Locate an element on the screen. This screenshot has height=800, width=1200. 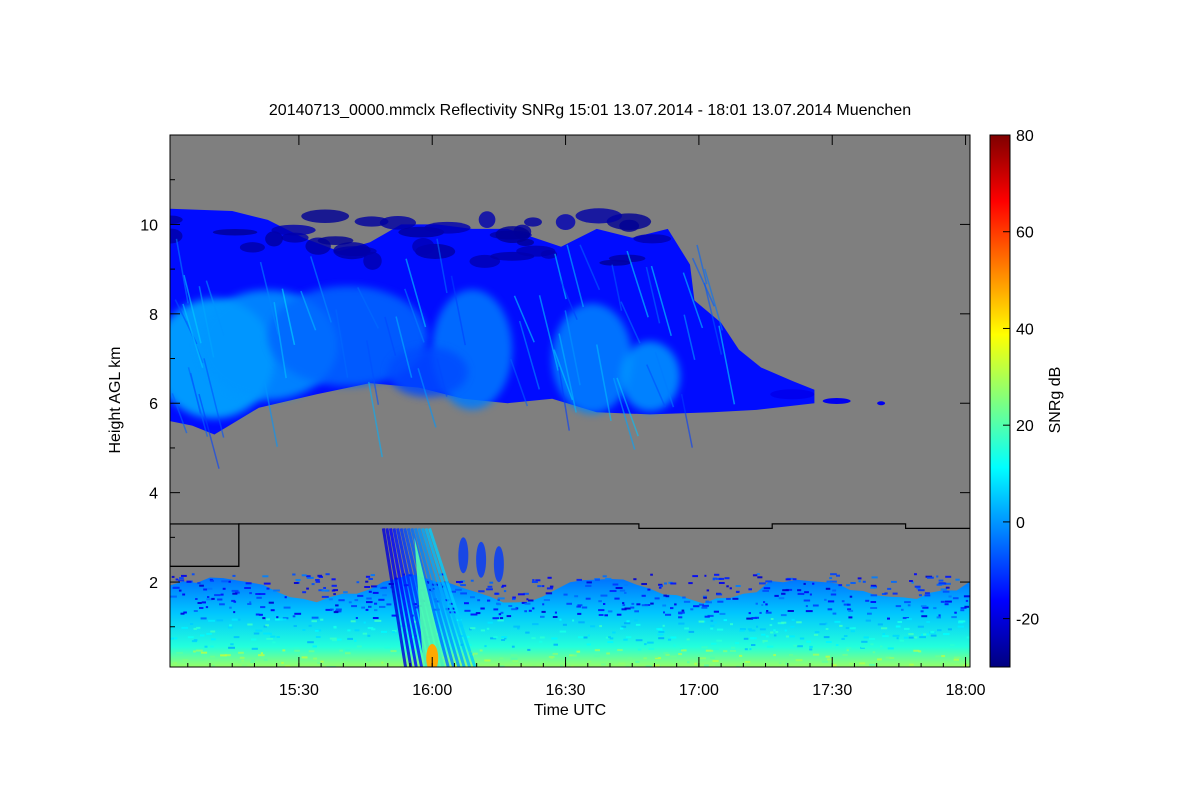
cloud-layer-boundary is located at coordinates (570, 620).